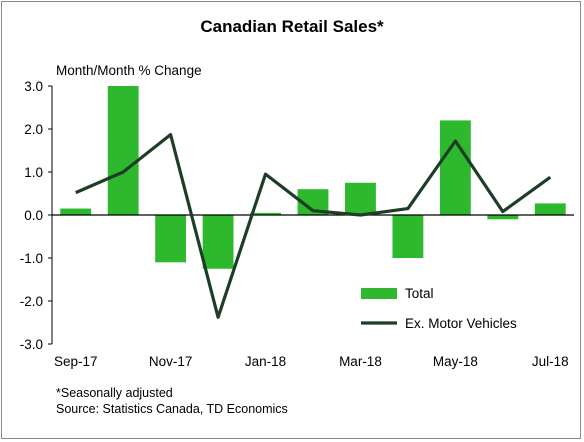 This screenshot has height=442, width=584. I want to click on y-tick-label: 1.0, so click(33, 172).